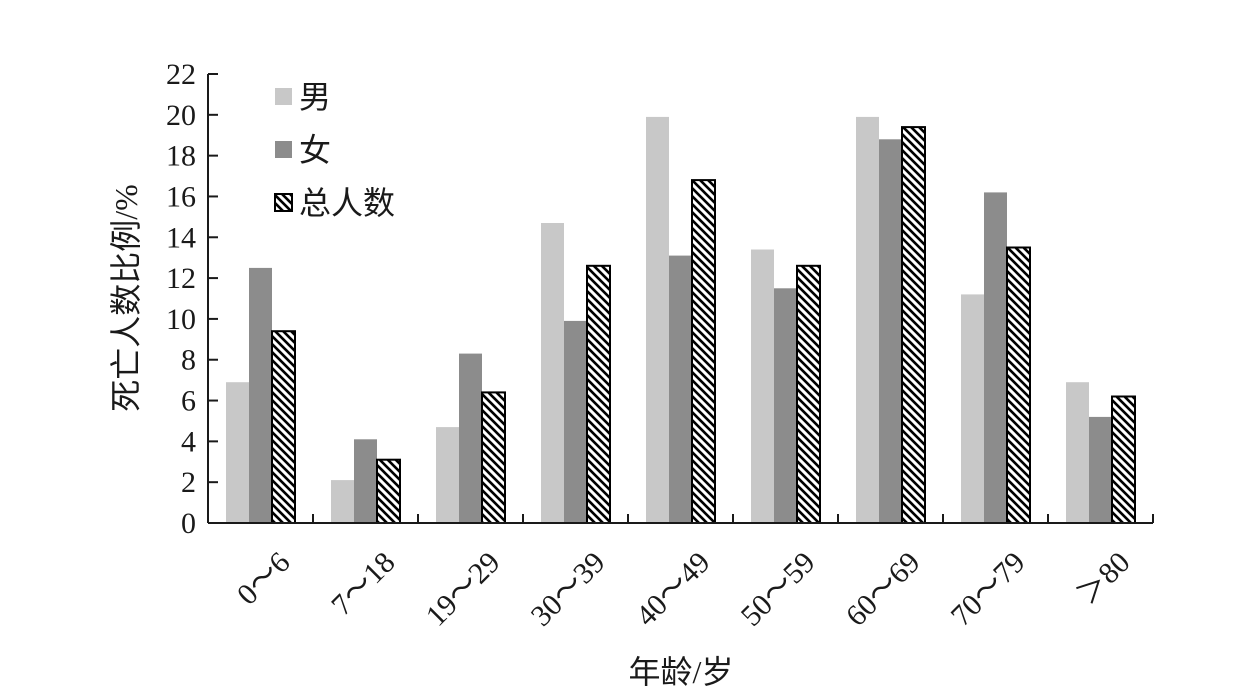 The width and height of the screenshot is (1259, 696). I want to click on legend-label-male: 男, so click(315, 97).